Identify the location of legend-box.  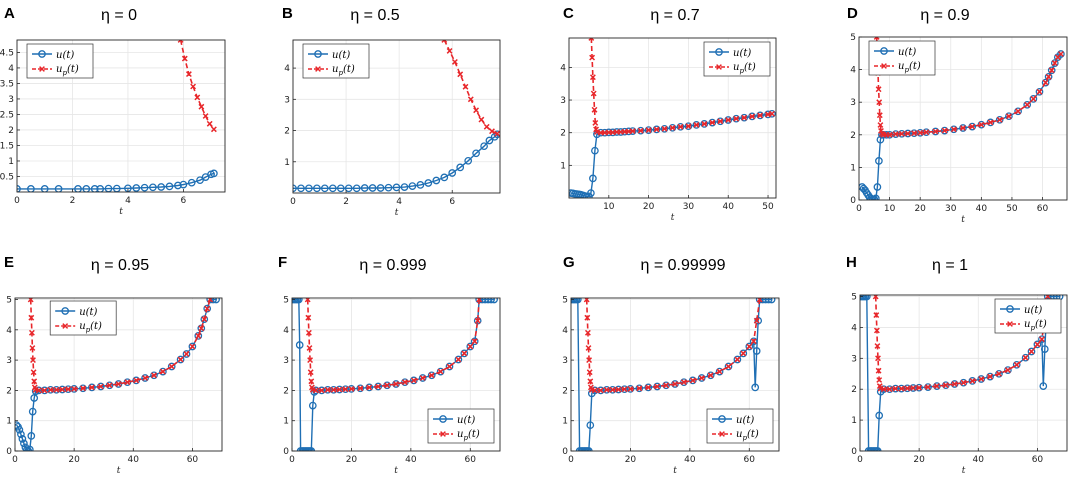
(1028, 316).